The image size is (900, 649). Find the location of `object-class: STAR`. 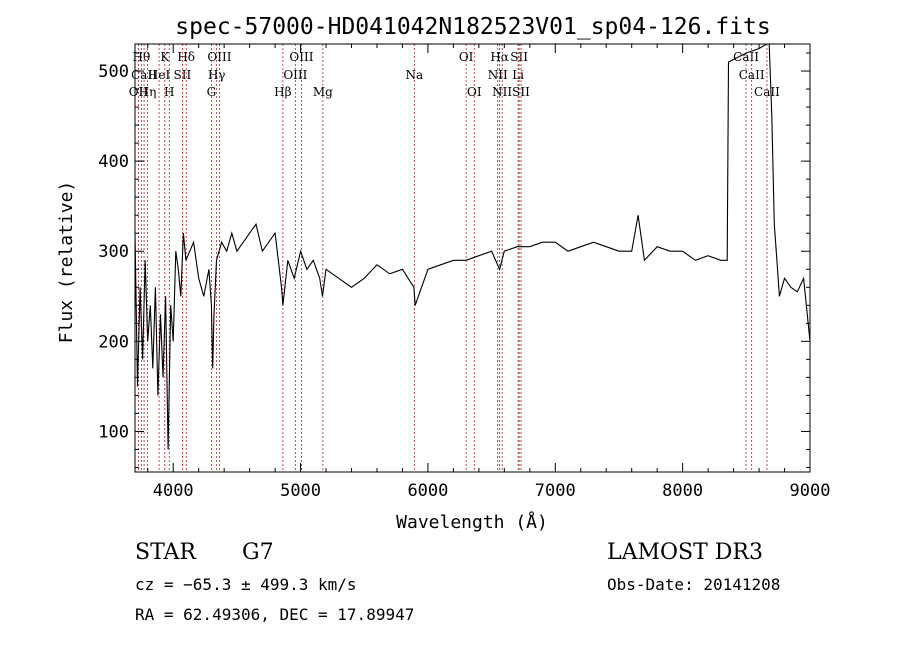

object-class: STAR is located at coordinates (165, 552).